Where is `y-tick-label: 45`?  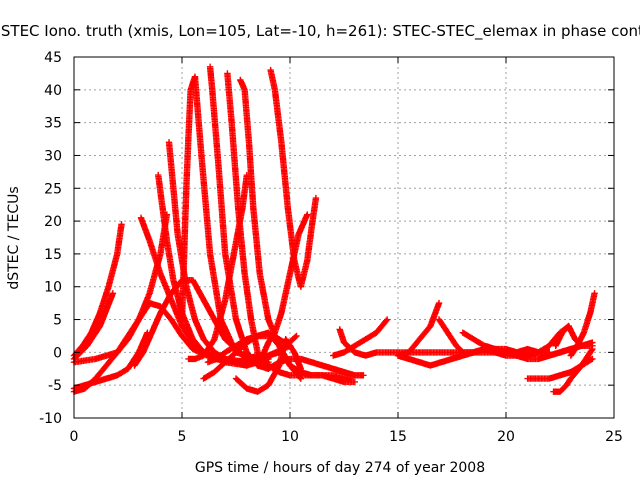 y-tick-label: 45 is located at coordinates (53, 58).